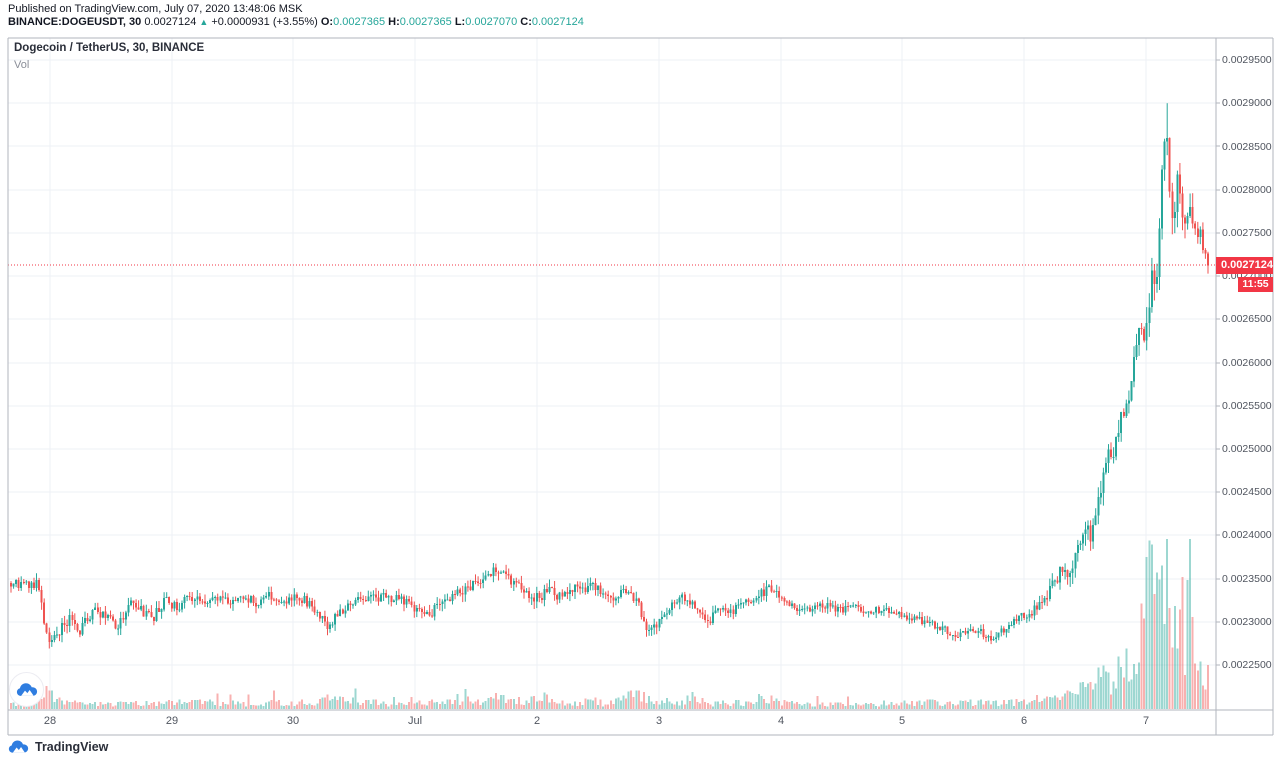 Image resolution: width=1280 pixels, height=763 pixels. Describe the element at coordinates (172, 721) in the screenshot. I see `time-tick-label: 29` at that location.